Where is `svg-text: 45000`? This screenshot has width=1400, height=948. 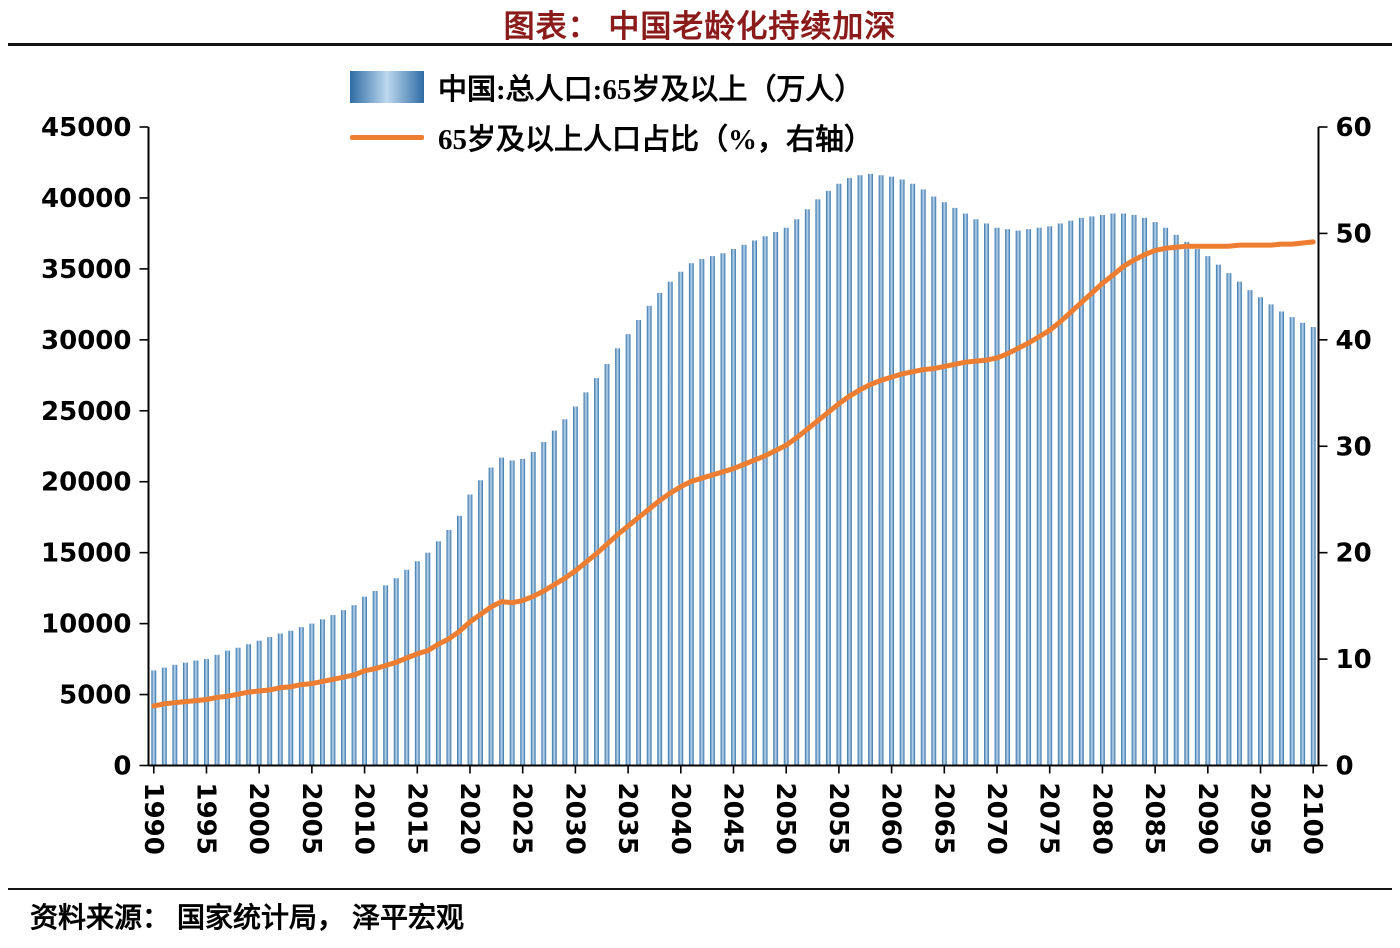 svg-text: 45000 is located at coordinates (86, 128).